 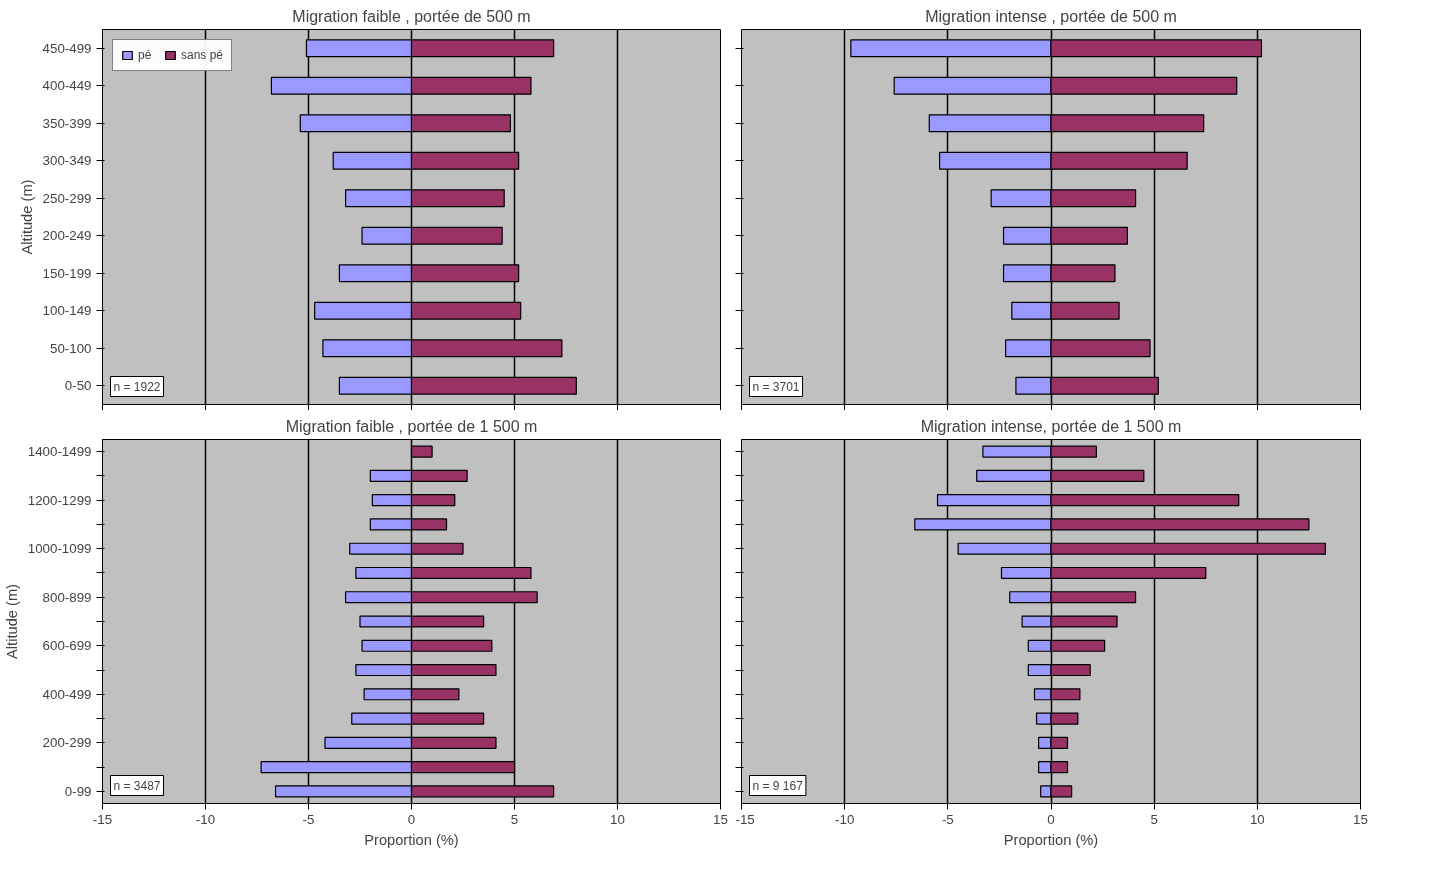 What do you see at coordinates (67, 86) in the screenshot?
I see `y-tick-label: 400-449` at bounding box center [67, 86].